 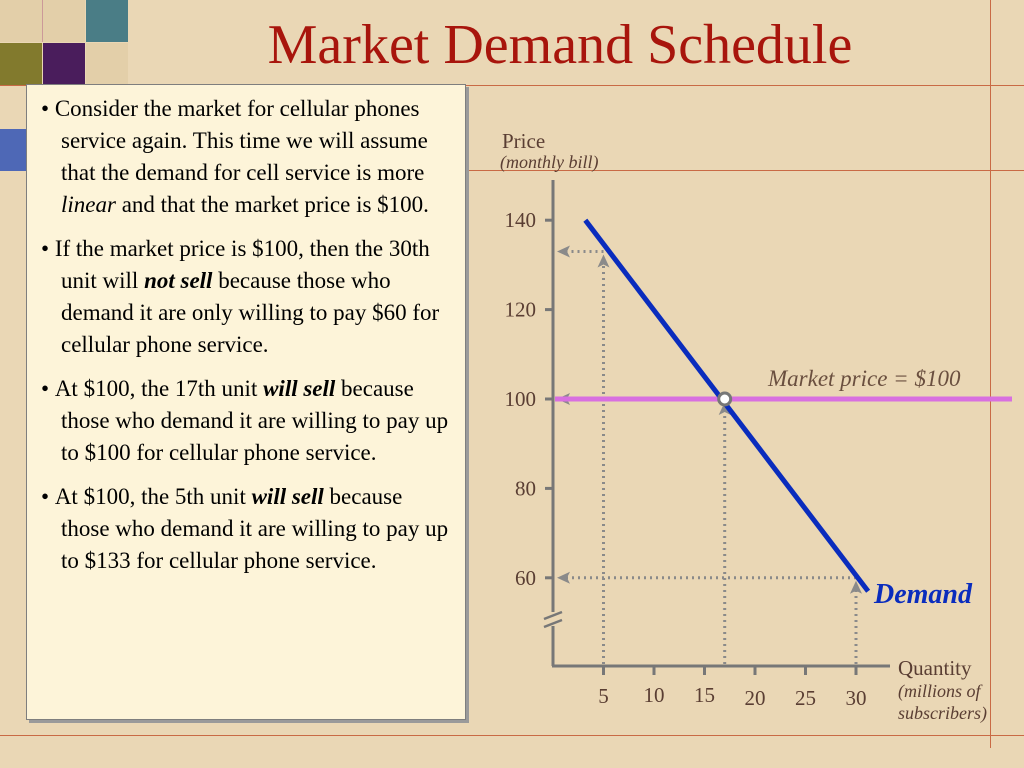 What do you see at coordinates (272, 204) in the screenshot?
I see `bullet-1-text-b: and that the market price is $100.` at bounding box center [272, 204].